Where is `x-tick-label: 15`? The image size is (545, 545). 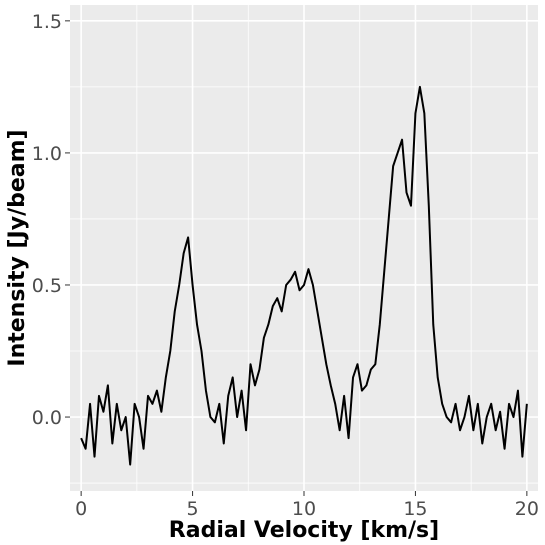
x-tick-label: 15 is located at coordinates (415, 509).